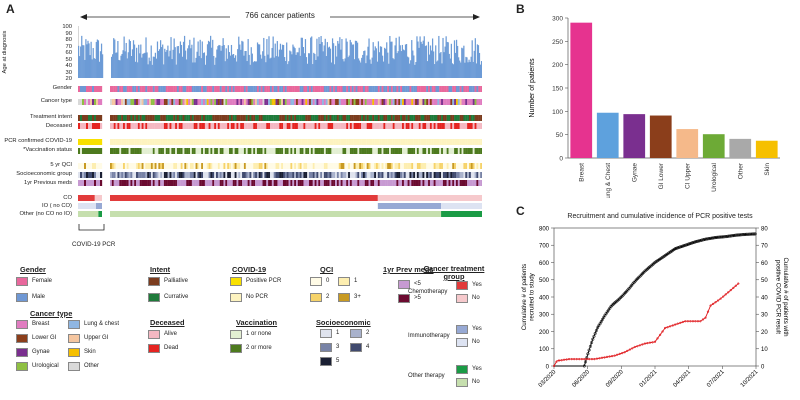  What do you see at coordinates (368, 333) in the screenshot?
I see `legend-label: 2` at bounding box center [368, 333].